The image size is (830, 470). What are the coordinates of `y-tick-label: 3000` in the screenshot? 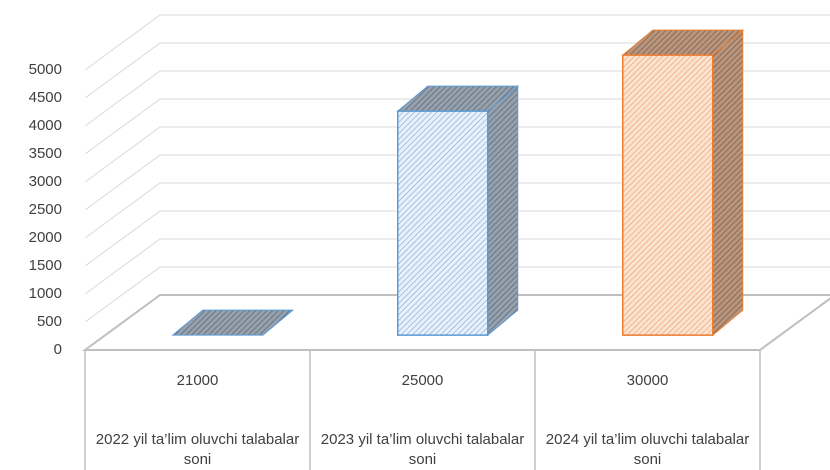 It's located at (45, 181).